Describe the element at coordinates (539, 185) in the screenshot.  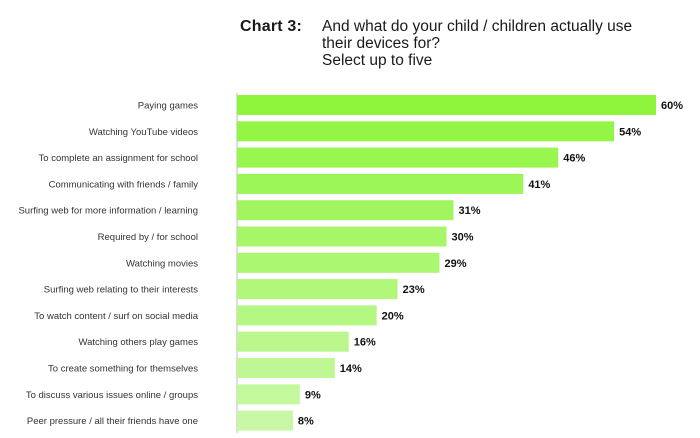
I see `value-label: 41%` at that location.